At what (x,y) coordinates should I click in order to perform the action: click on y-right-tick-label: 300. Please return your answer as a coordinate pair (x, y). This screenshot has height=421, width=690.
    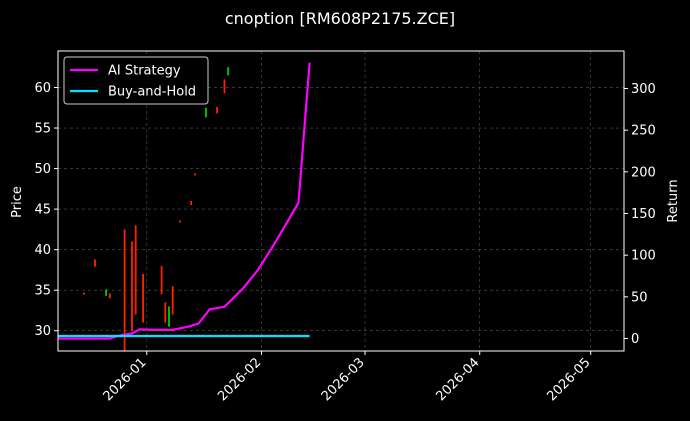
    Looking at the image, I should click on (643, 89).